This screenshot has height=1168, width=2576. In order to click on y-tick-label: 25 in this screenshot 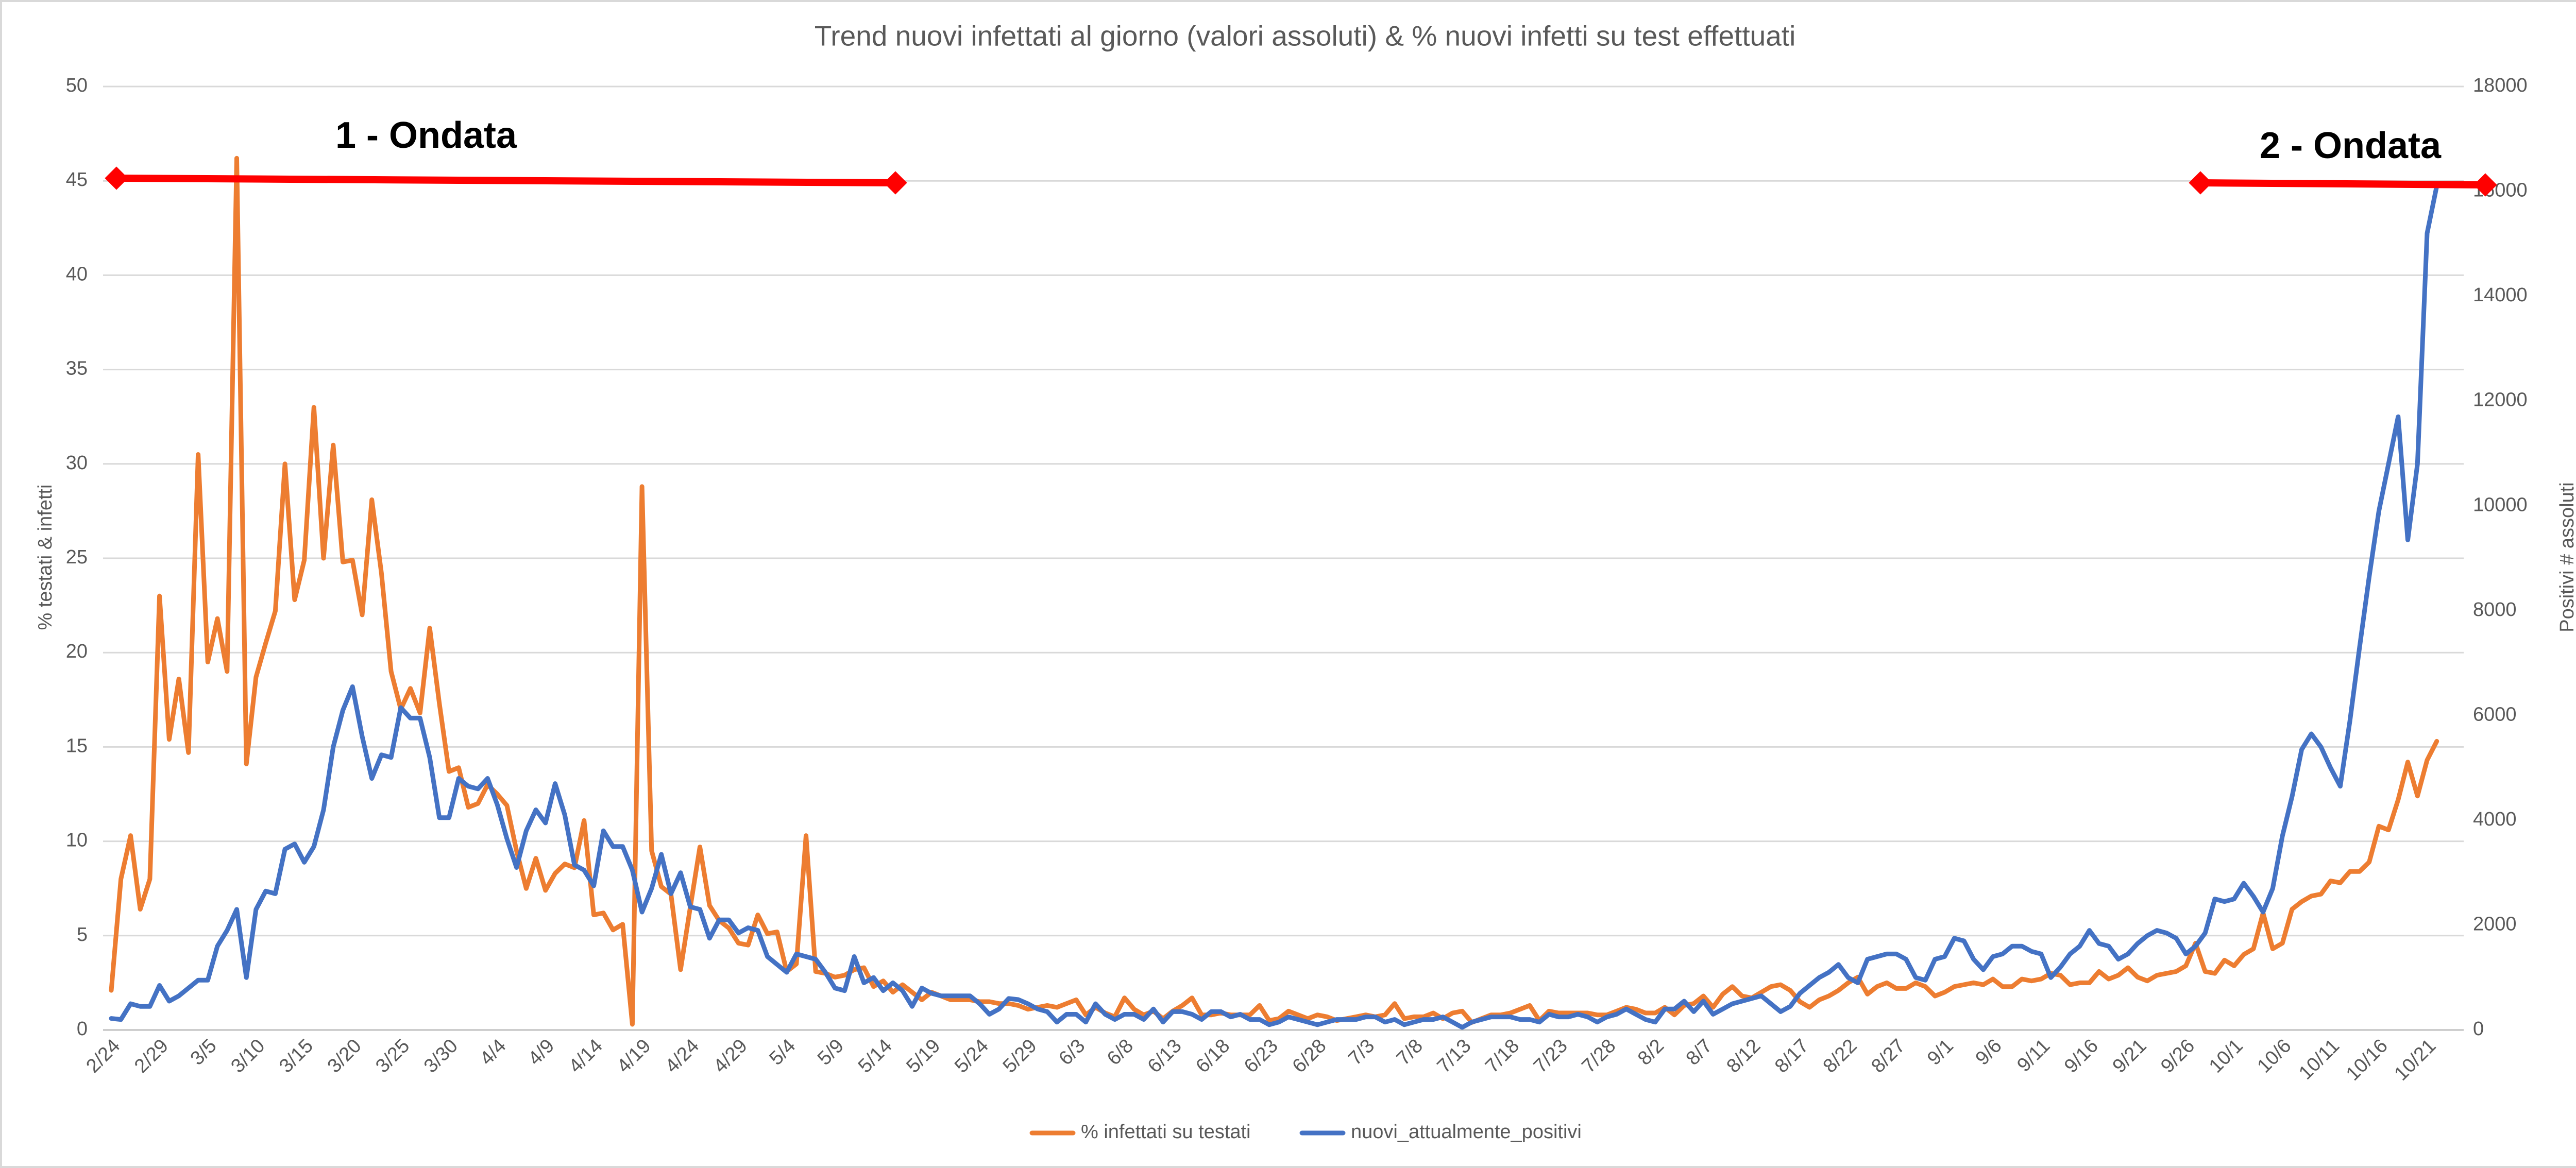, I will do `click(77, 557)`.